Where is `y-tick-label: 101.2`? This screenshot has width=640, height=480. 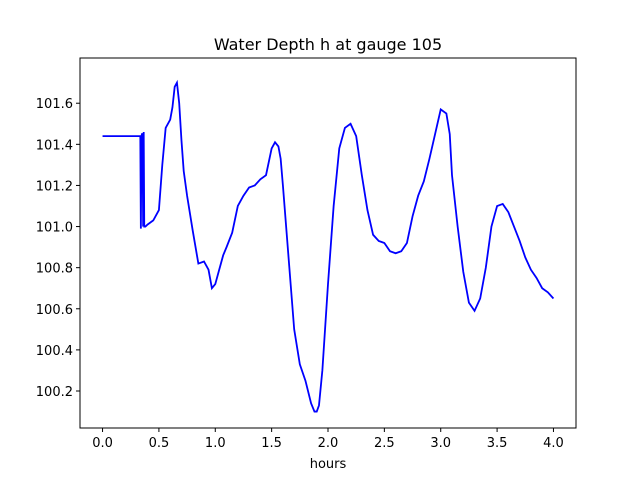
y-tick-label: 101.2 is located at coordinates (54, 186).